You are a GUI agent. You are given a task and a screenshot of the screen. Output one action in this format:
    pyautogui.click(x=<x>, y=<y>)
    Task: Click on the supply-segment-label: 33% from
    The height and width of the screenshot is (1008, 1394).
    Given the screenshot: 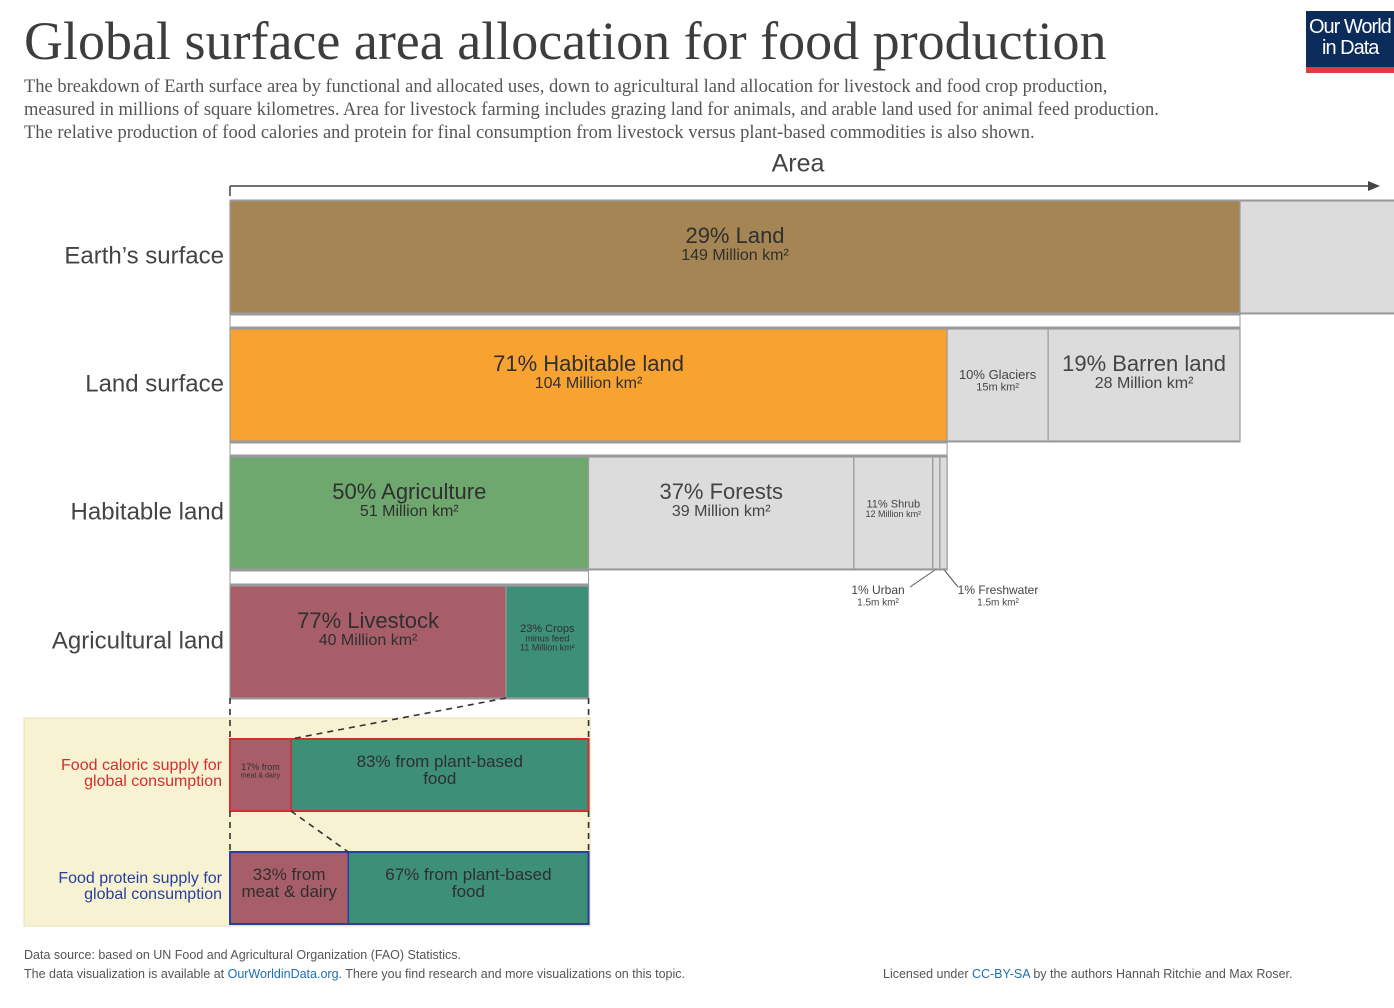 What is the action you would take?
    pyautogui.click(x=289, y=874)
    